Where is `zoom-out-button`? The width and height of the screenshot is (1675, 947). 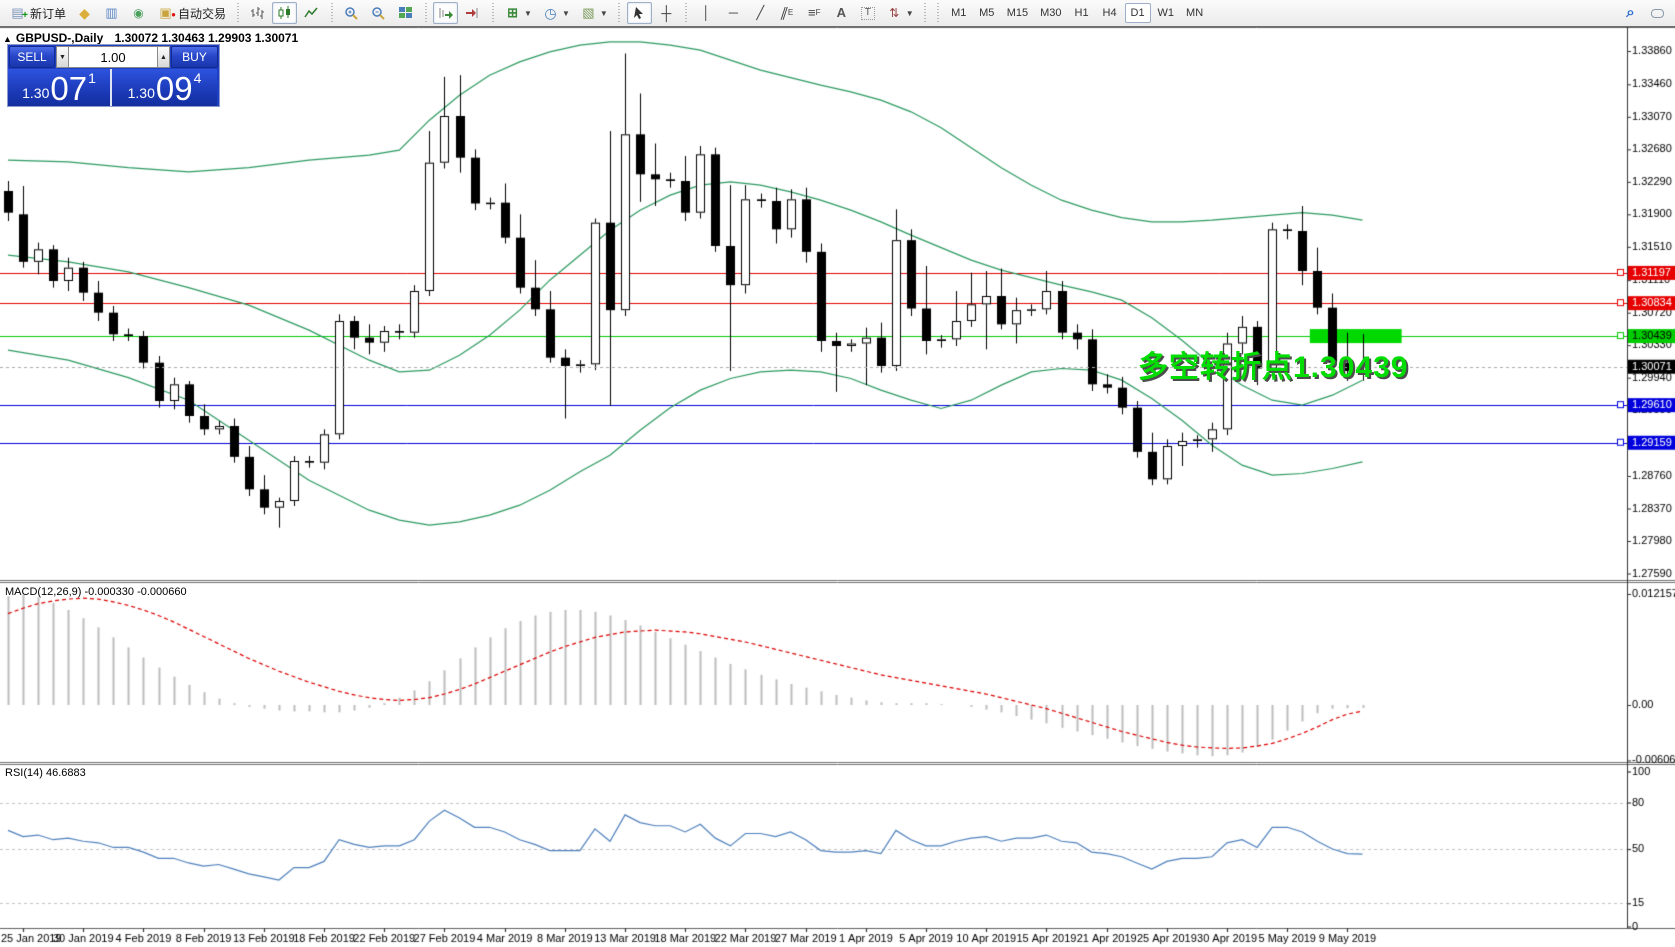 zoom-out-button is located at coordinates (378, 13).